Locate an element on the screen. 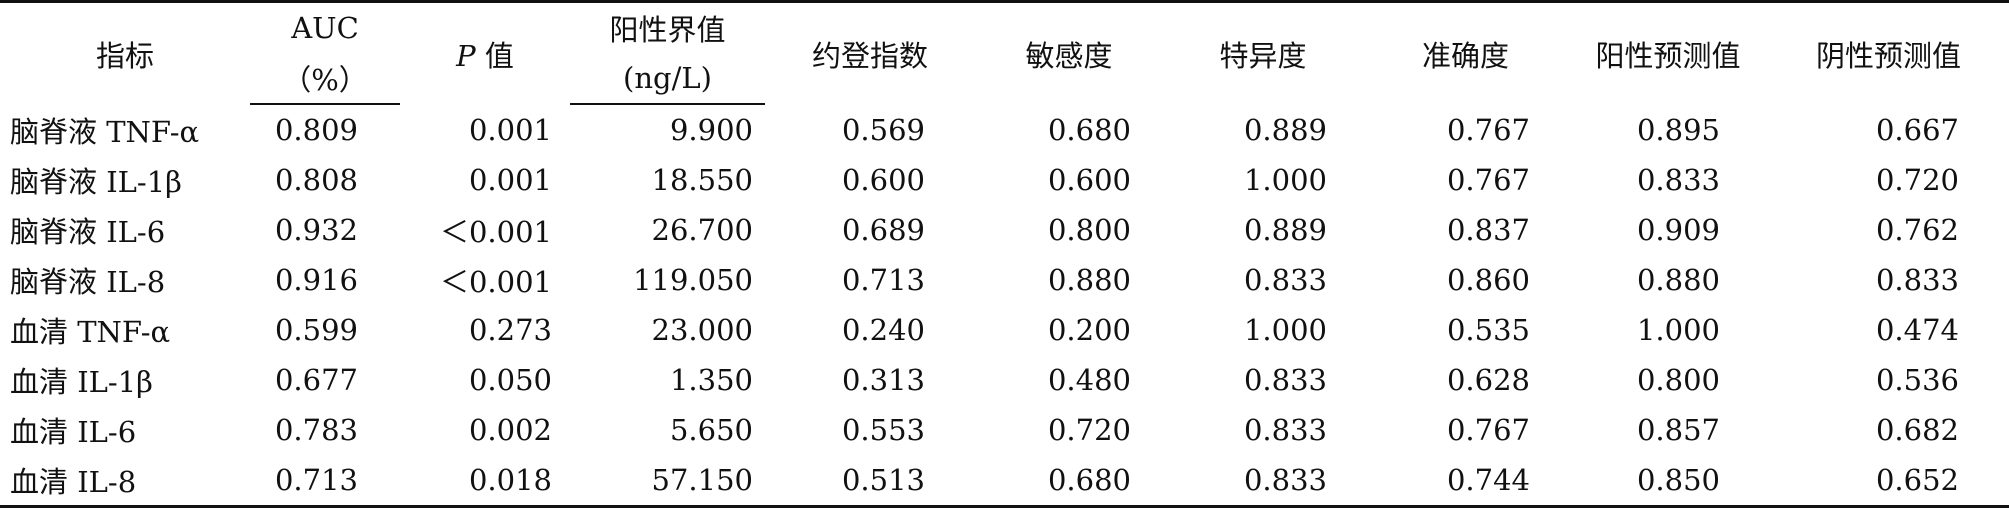 This screenshot has height=508, width=2009. cell-auc: 0.916 is located at coordinates (316, 280).